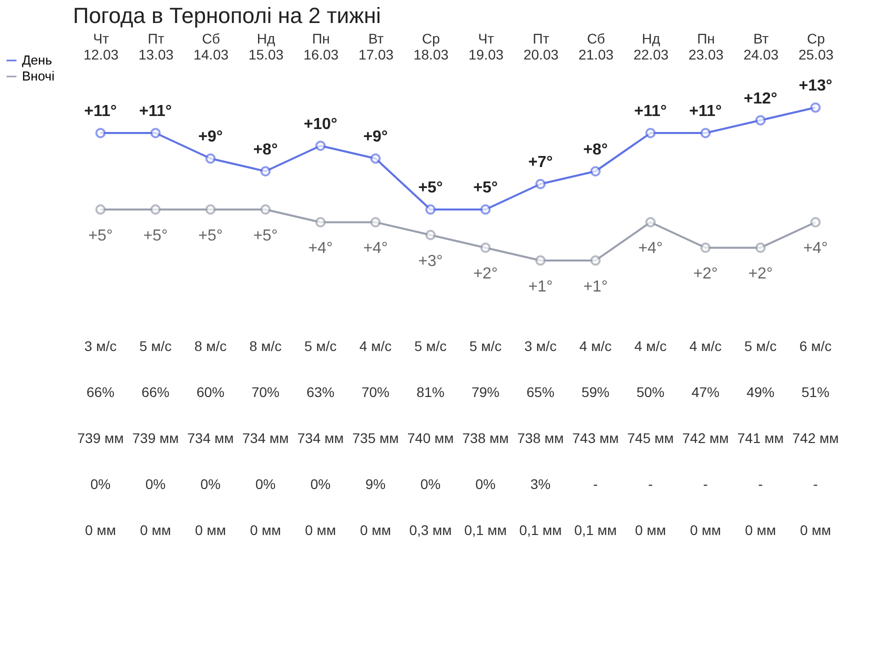 The height and width of the screenshot is (668, 869). I want to click on text: 81%, so click(430, 392).